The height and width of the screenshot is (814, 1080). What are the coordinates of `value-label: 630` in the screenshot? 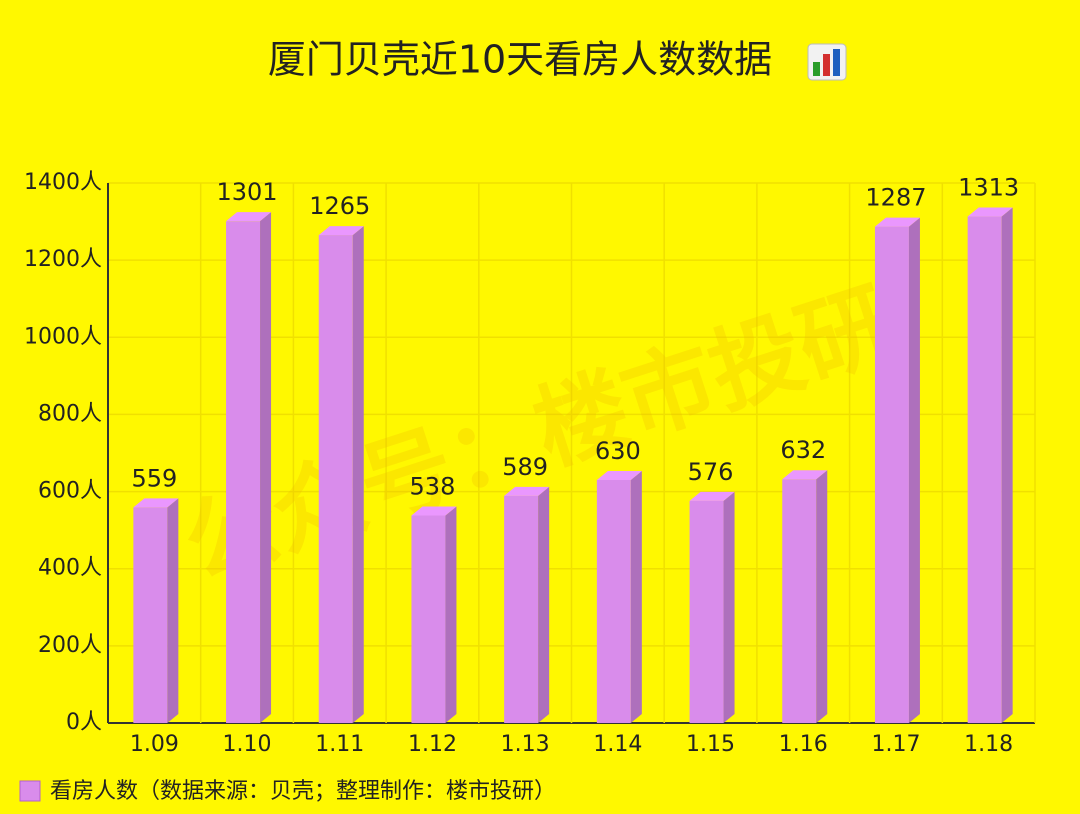 It's located at (618, 451).